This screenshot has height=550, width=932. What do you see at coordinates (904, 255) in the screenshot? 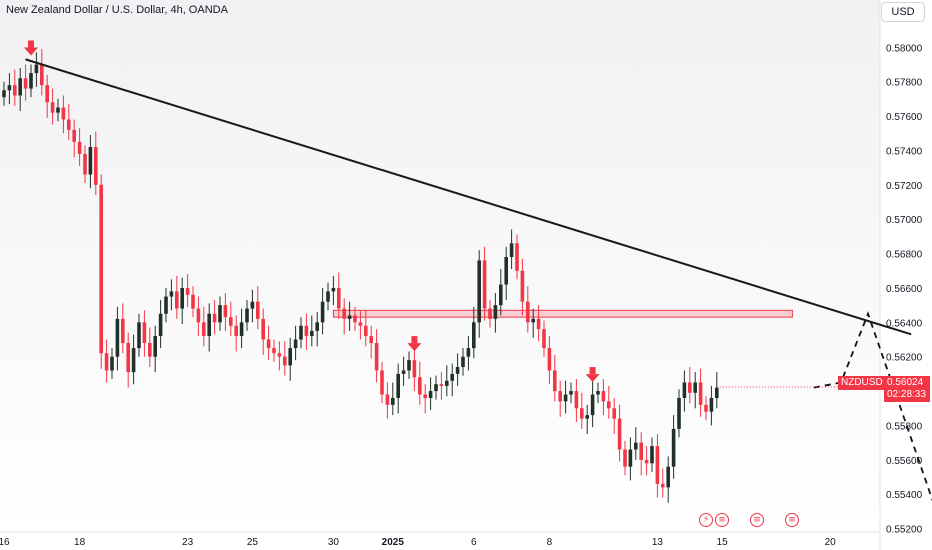
I see `y-tick-label: 0.56800` at bounding box center [904, 255].